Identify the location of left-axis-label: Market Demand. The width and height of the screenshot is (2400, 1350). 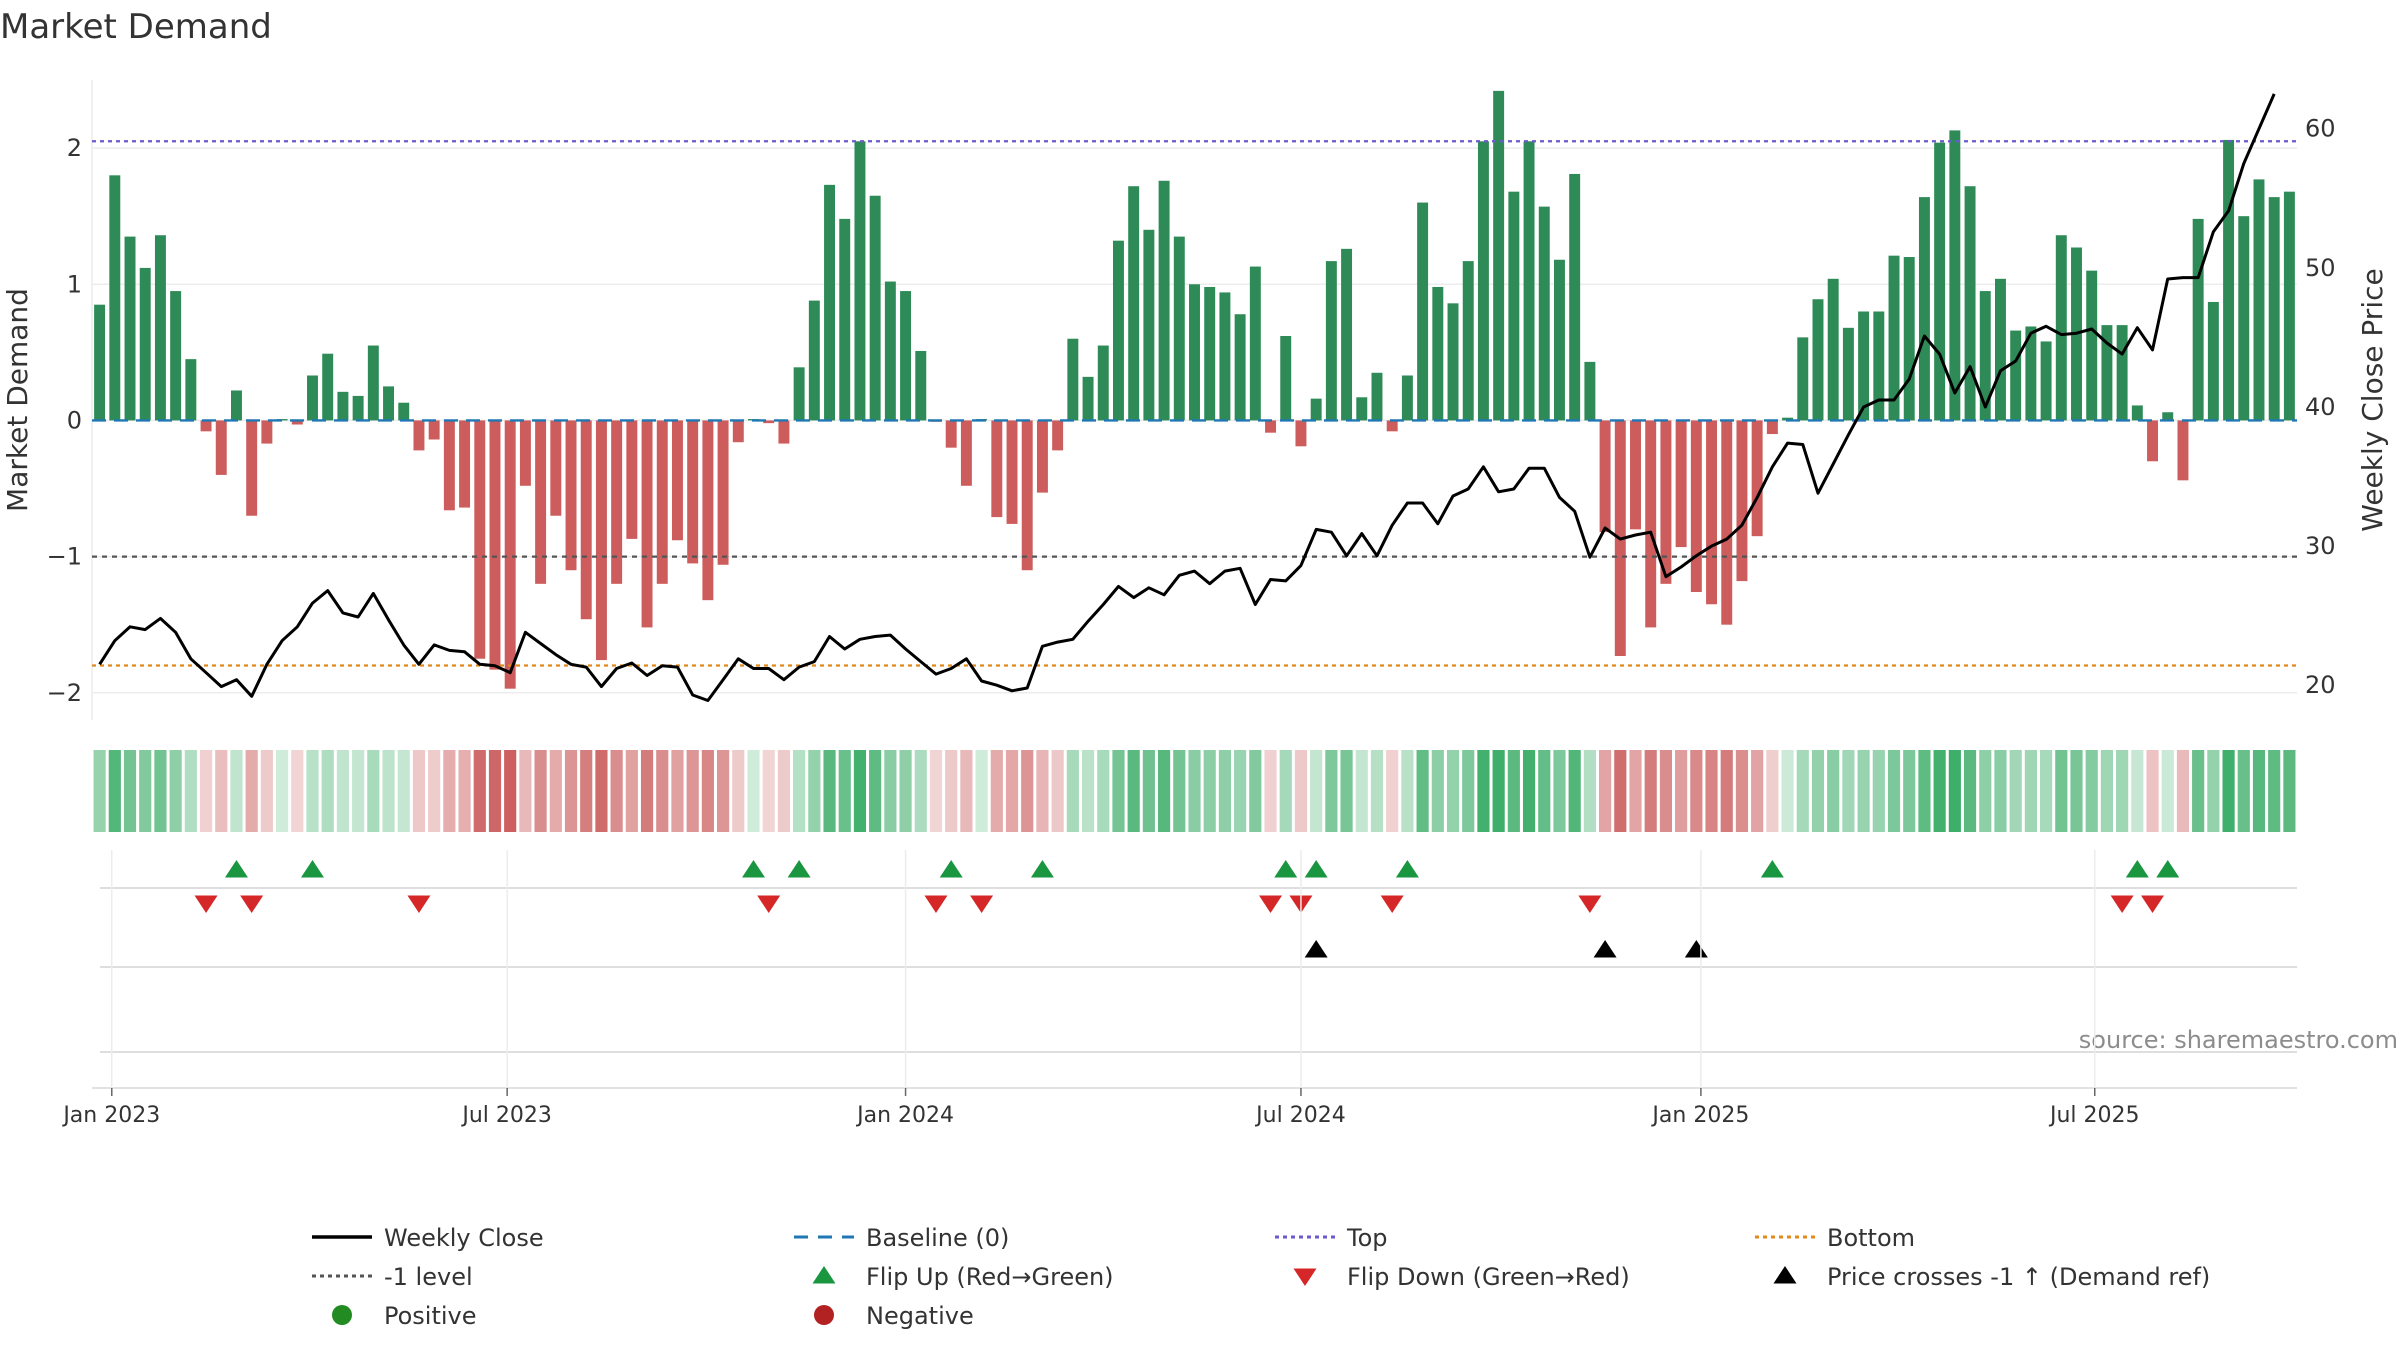
(17, 400).